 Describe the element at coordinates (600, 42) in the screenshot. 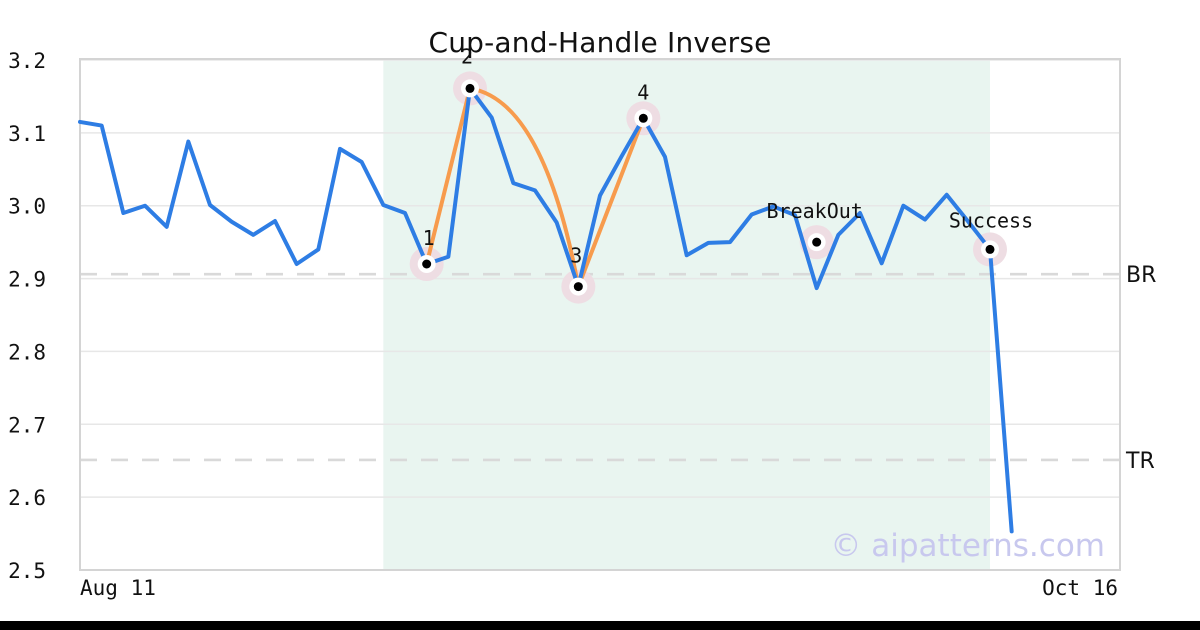

I see `chart-title: Cup-and-Handle Inverse` at that location.